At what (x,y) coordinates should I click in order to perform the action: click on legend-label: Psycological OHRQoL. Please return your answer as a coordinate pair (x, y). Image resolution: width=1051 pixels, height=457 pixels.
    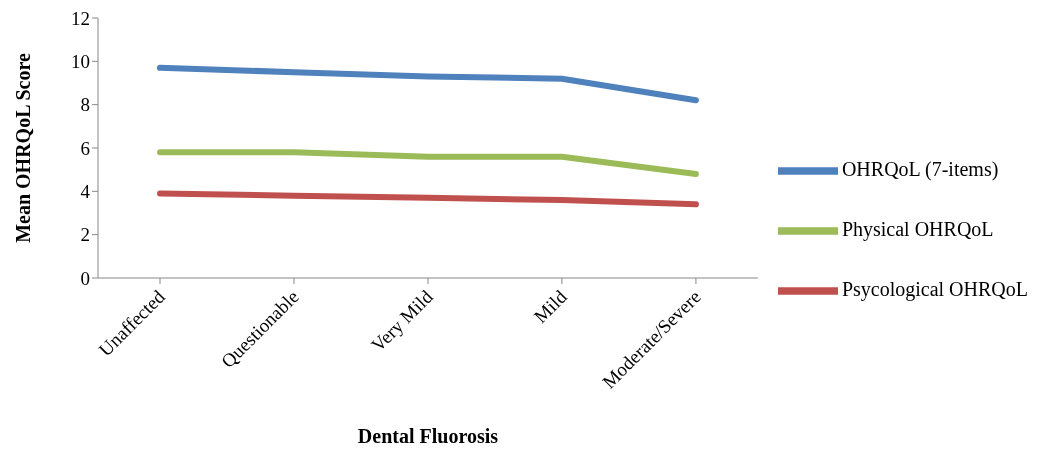
    Looking at the image, I should click on (934, 288).